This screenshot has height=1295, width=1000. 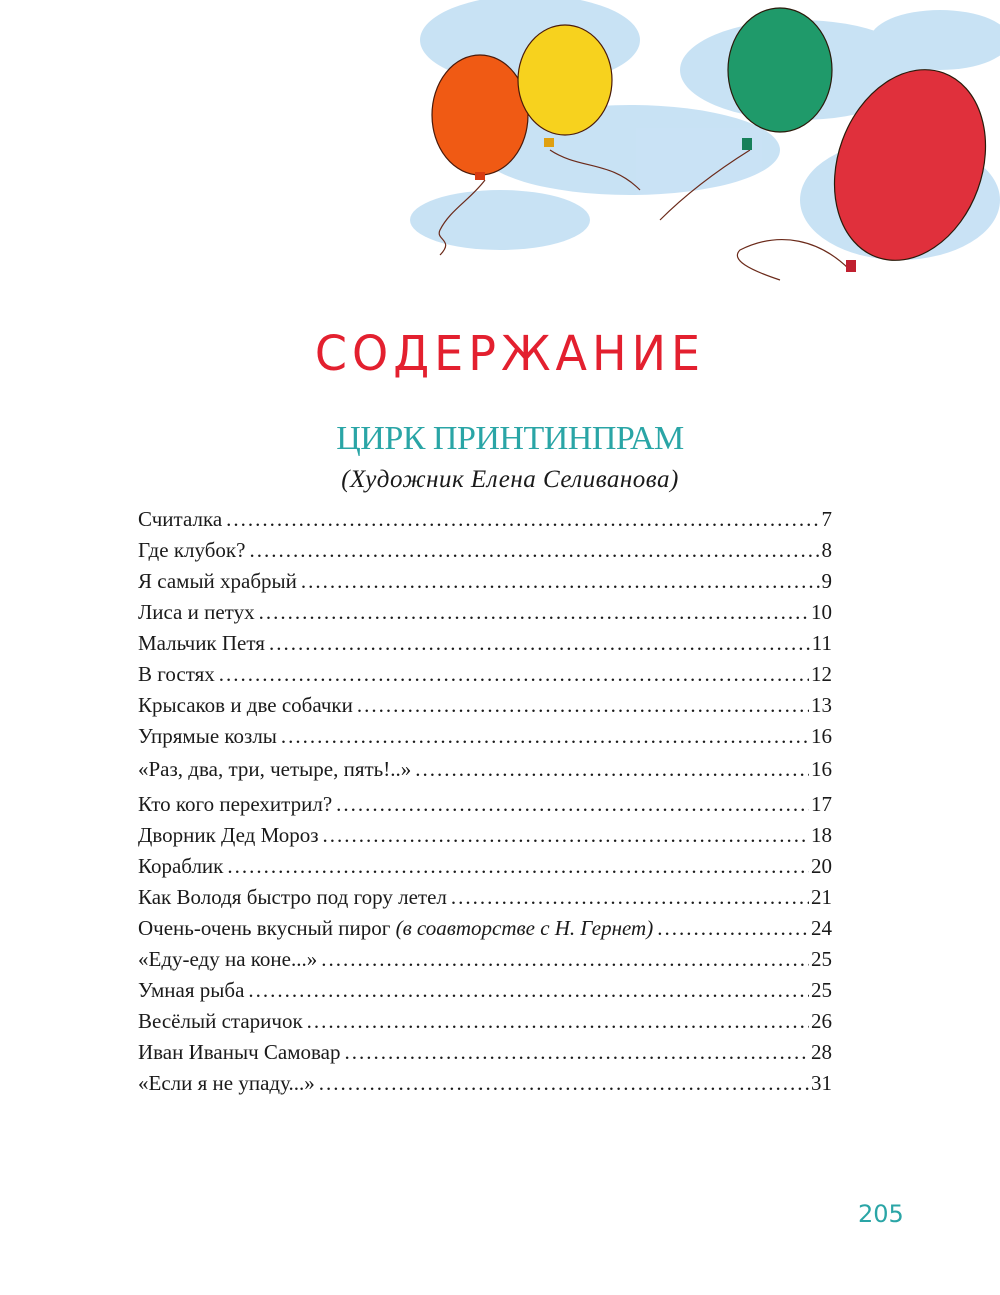 What do you see at coordinates (565, 85) in the screenshot?
I see `yellow-balloon` at bounding box center [565, 85].